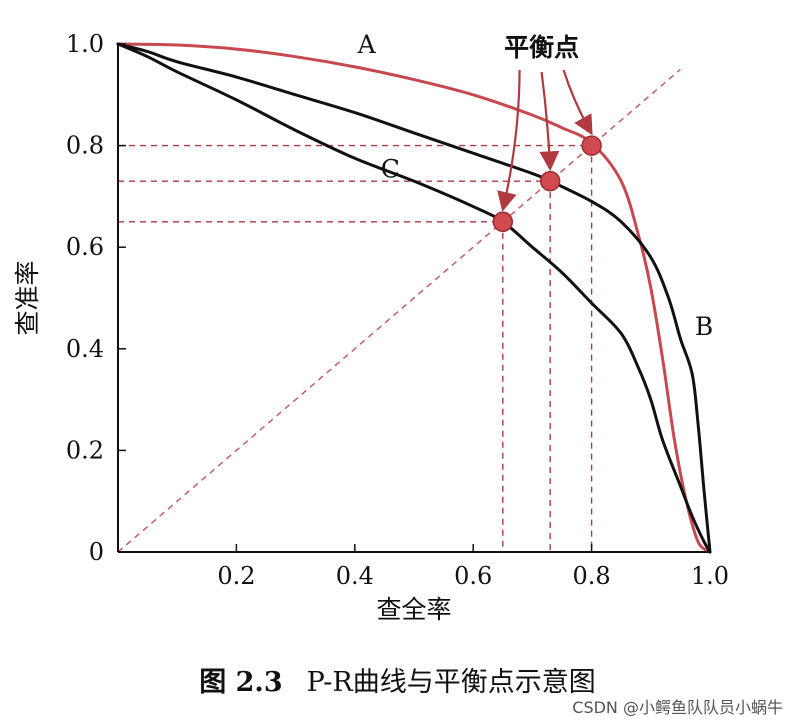 The width and height of the screenshot is (795, 726). What do you see at coordinates (473, 576) in the screenshot?
I see `x-tick-label: 0.6` at bounding box center [473, 576].